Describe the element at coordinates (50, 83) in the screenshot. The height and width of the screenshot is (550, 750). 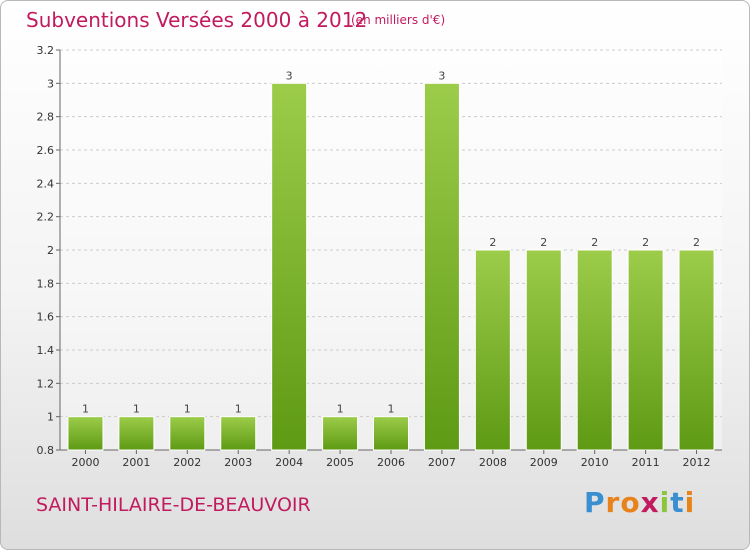
I see `y-tick-label: 3` at that location.